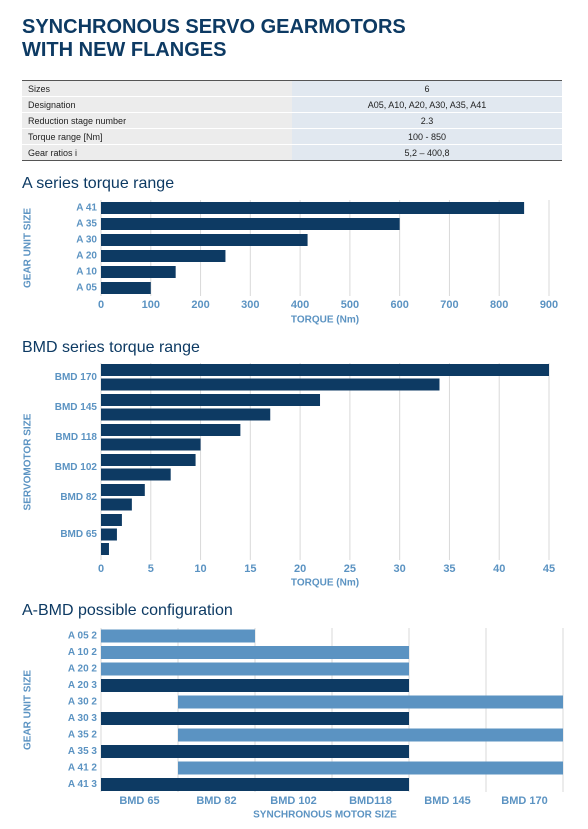  I want to click on x-tick-label: 900, so click(549, 305).